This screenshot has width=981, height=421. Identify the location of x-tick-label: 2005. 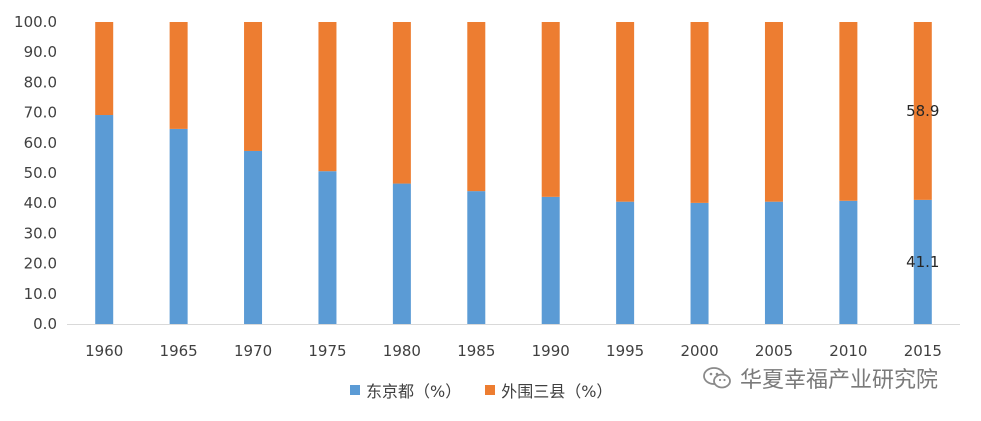
(774, 351).